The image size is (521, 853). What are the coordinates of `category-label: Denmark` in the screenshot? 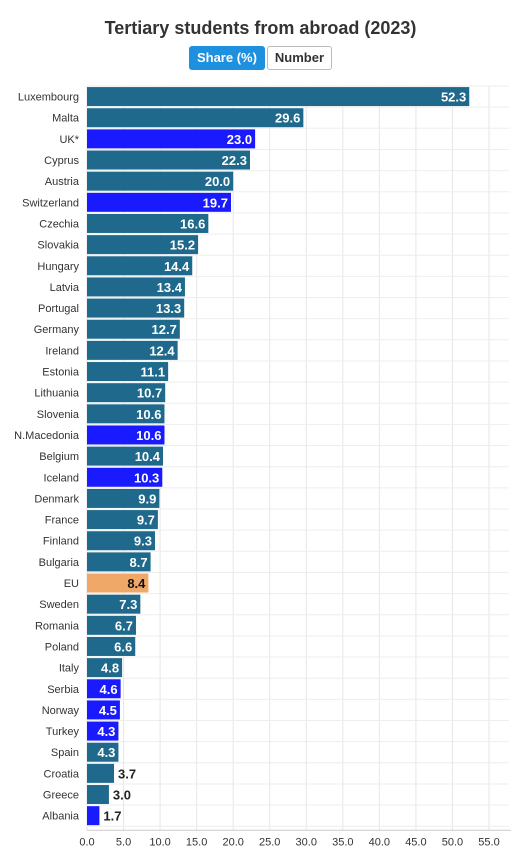 It's located at (56, 499).